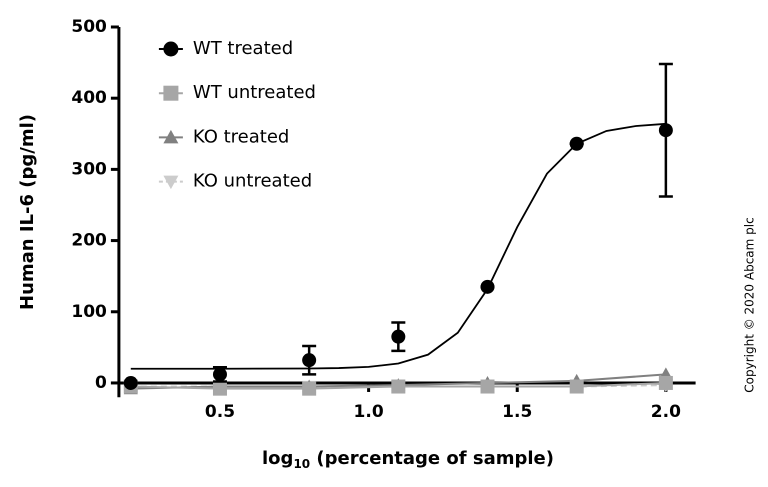 The image size is (768, 487). Describe the element at coordinates (27, 212) in the screenshot. I see `y-axis-label: Human IL-6 (pg/ml)` at that location.